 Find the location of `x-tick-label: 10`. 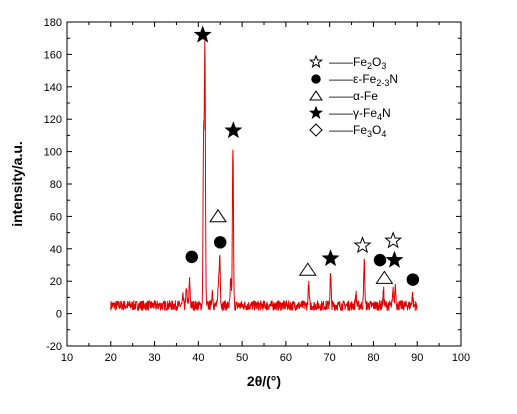

x-tick-label: 10 is located at coordinates (67, 358).